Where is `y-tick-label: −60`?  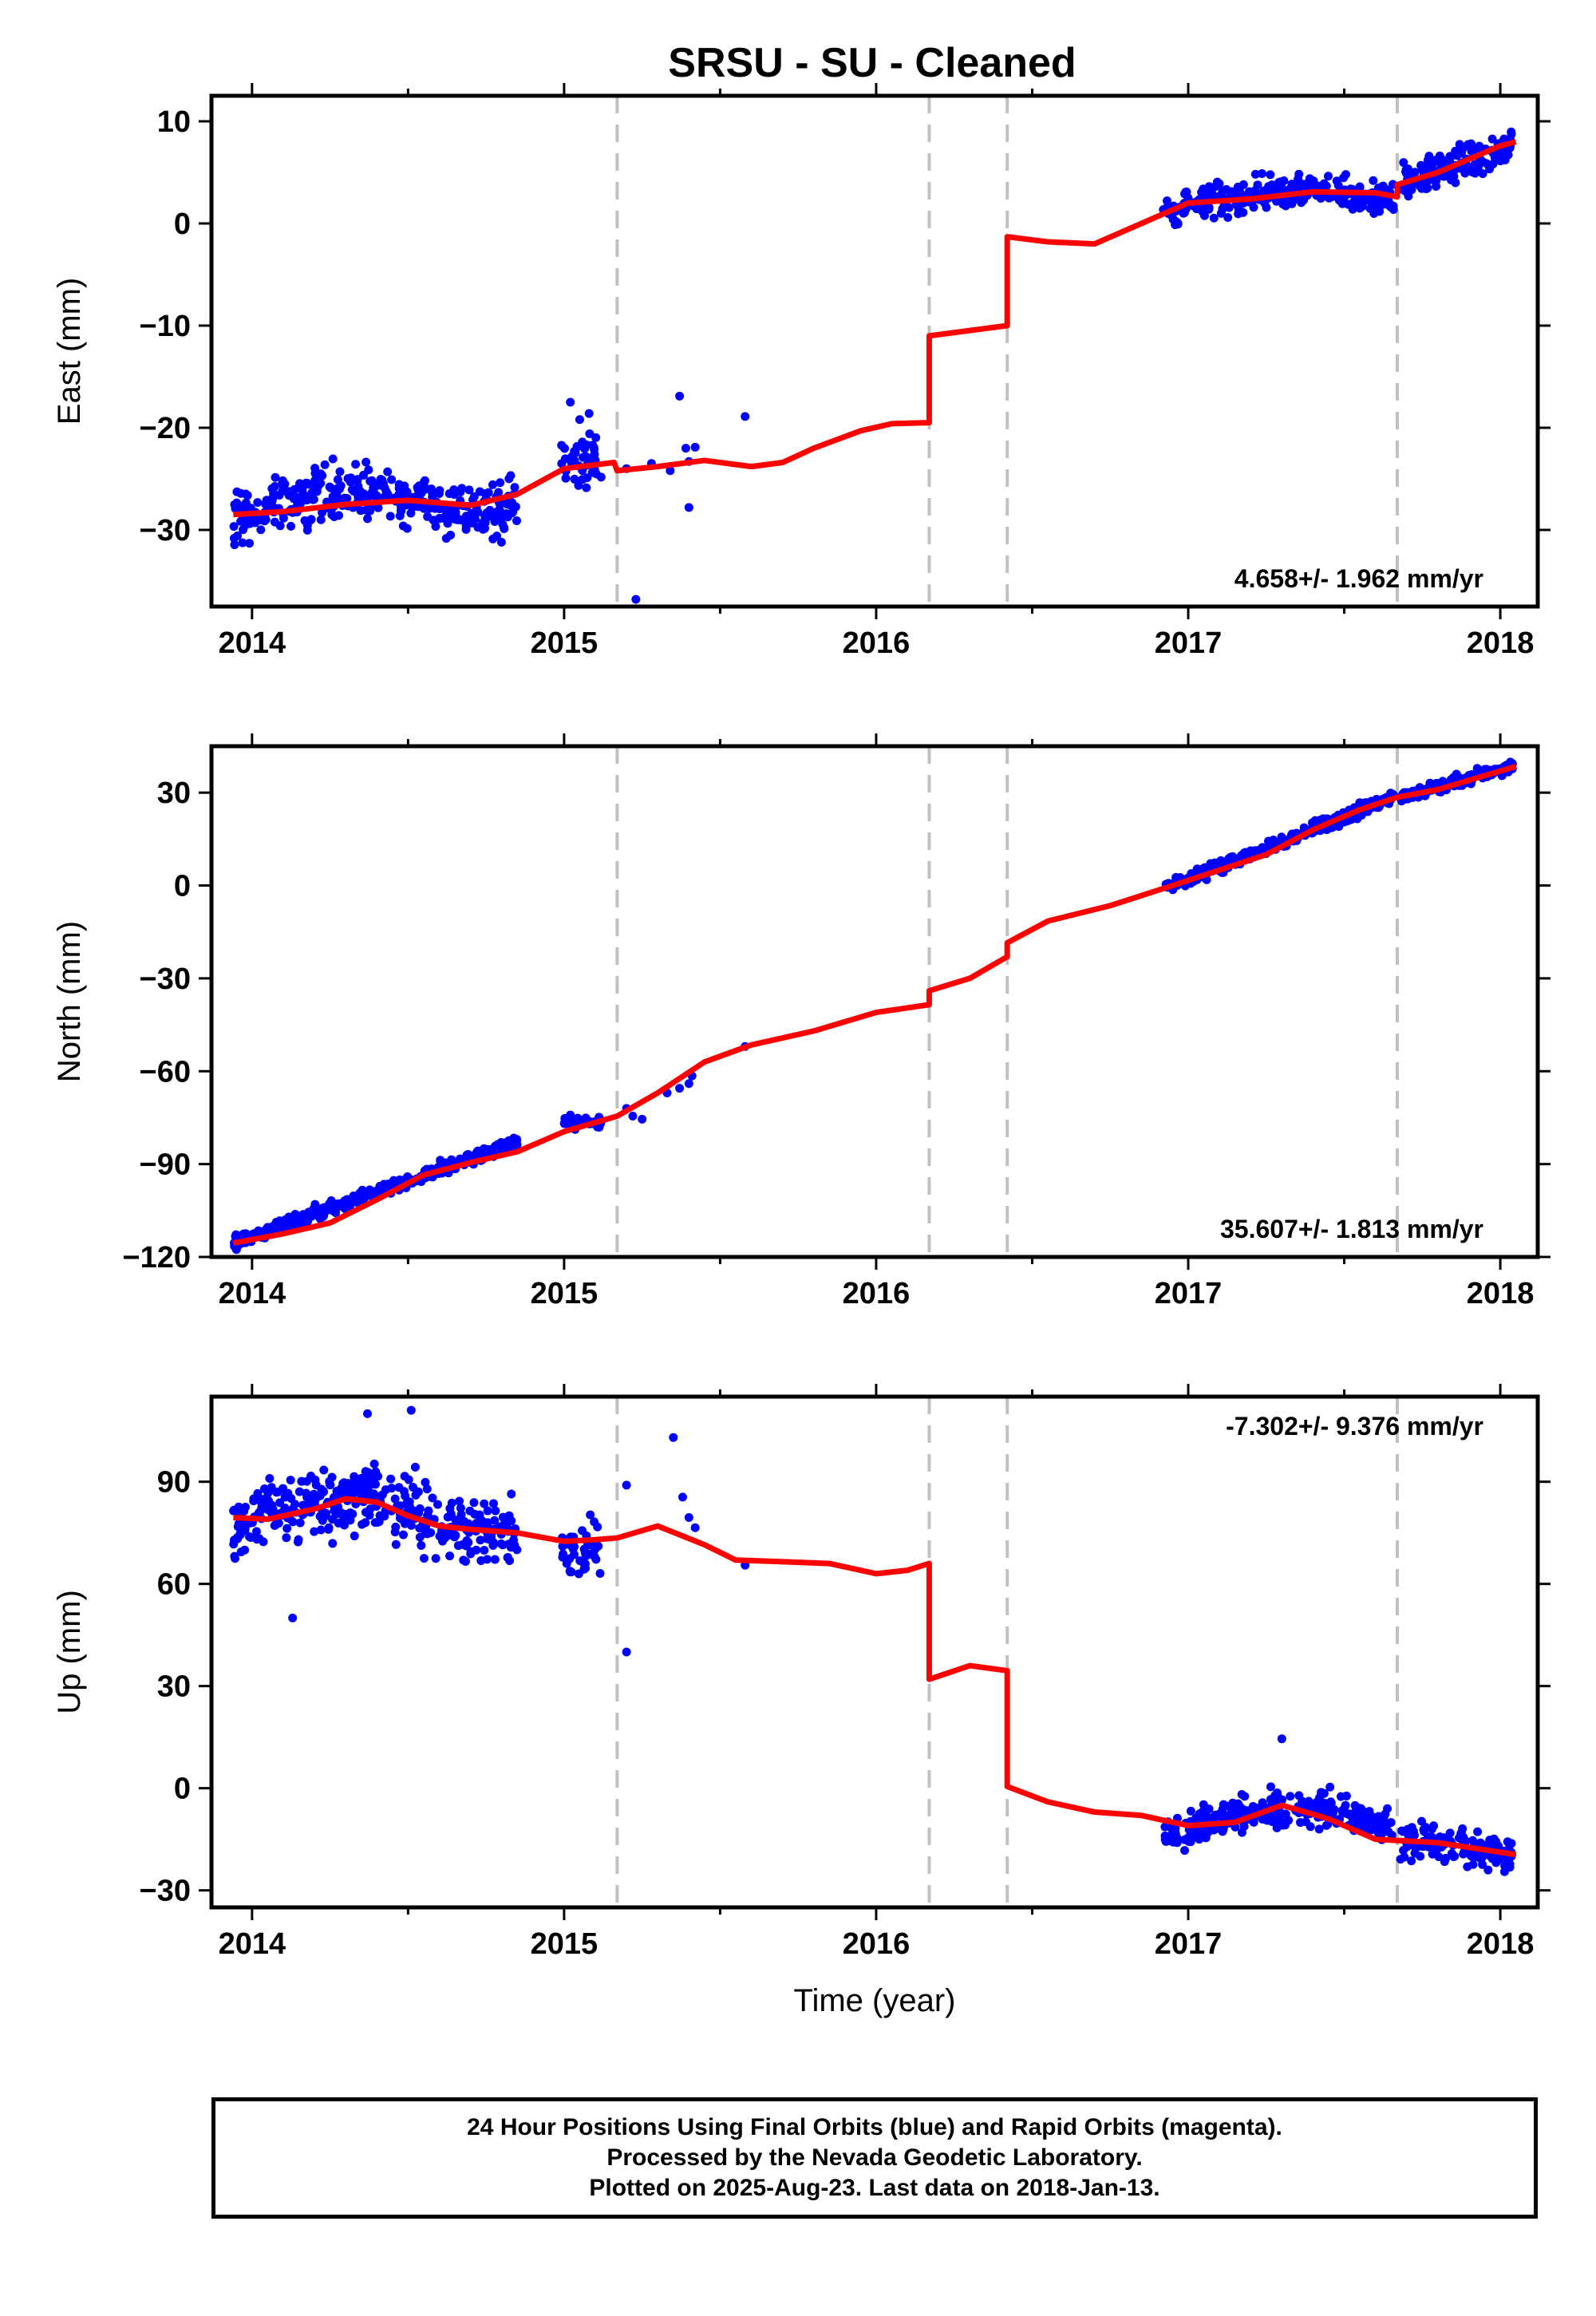 y-tick-label: −60 is located at coordinates (165, 1072).